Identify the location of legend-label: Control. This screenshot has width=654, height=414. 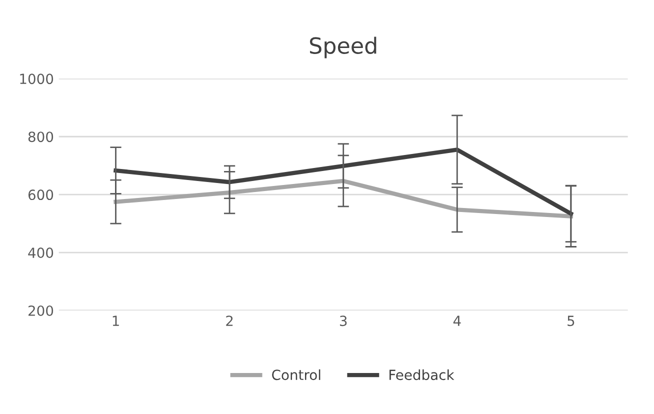
(296, 374).